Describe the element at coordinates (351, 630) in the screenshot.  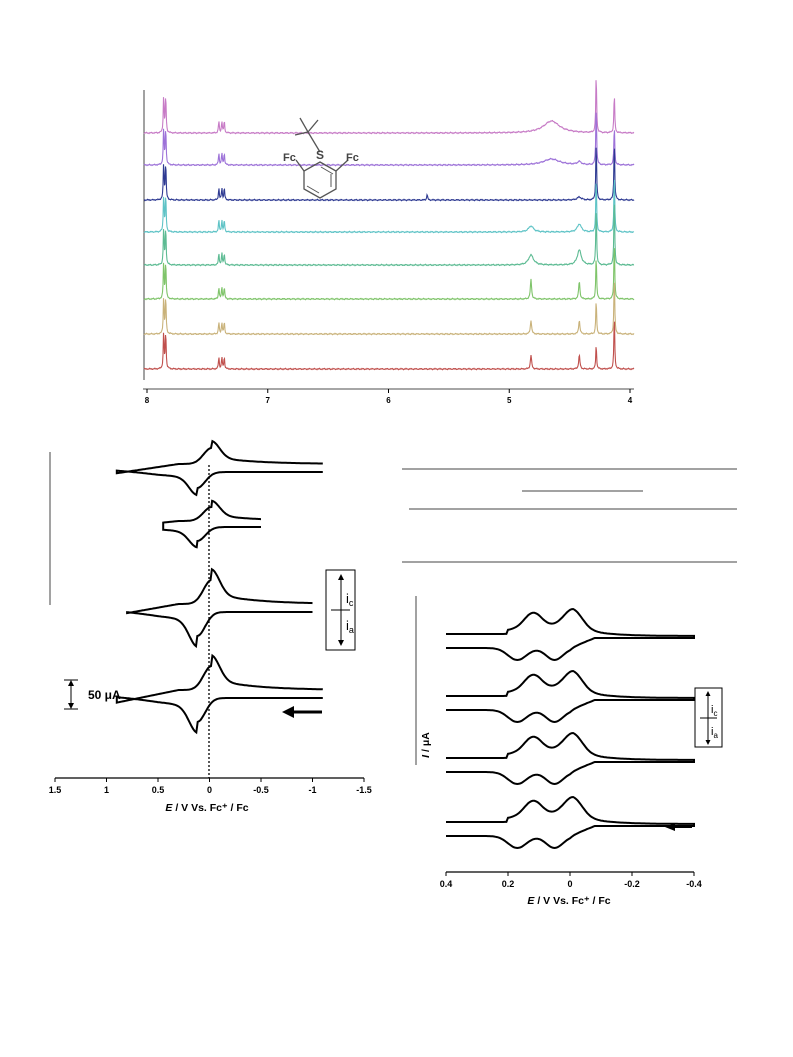
I see `cv1-ia-sub: a` at that location.